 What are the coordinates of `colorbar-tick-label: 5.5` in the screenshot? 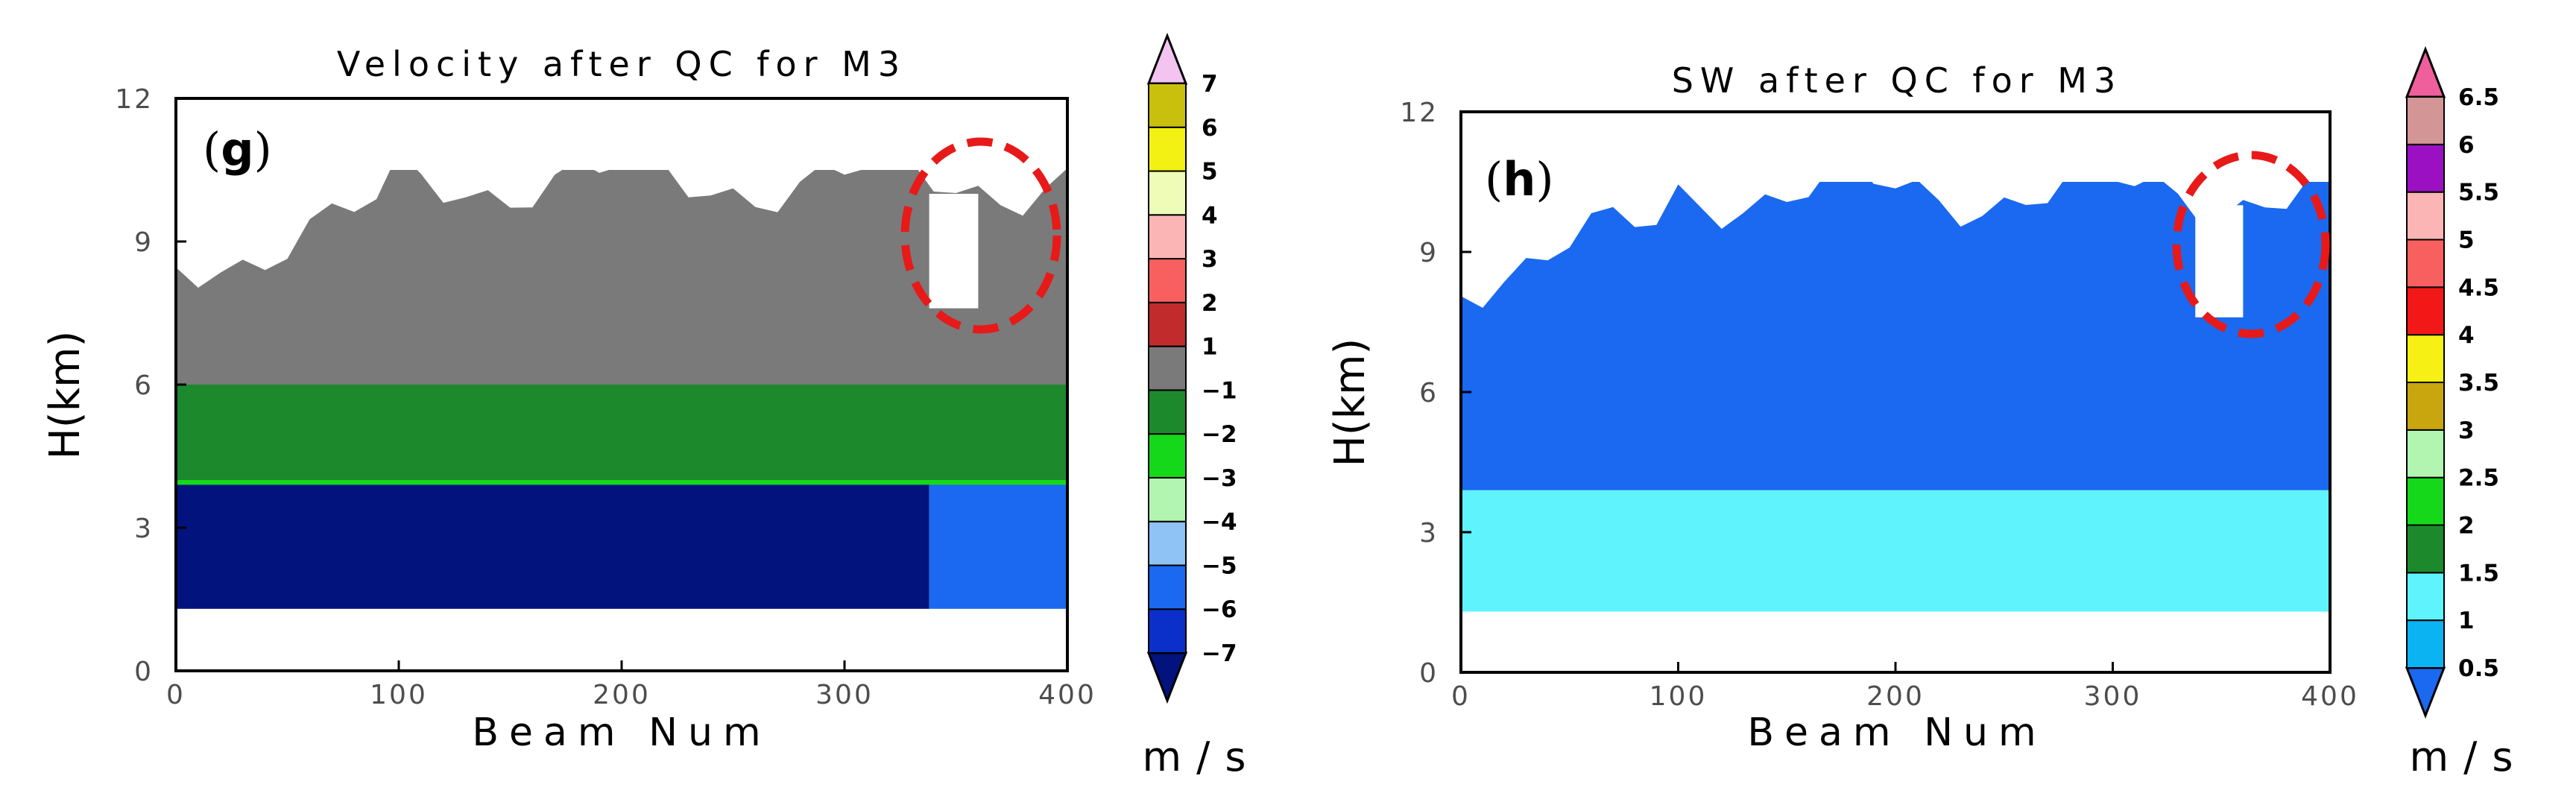 It's located at (2478, 193).